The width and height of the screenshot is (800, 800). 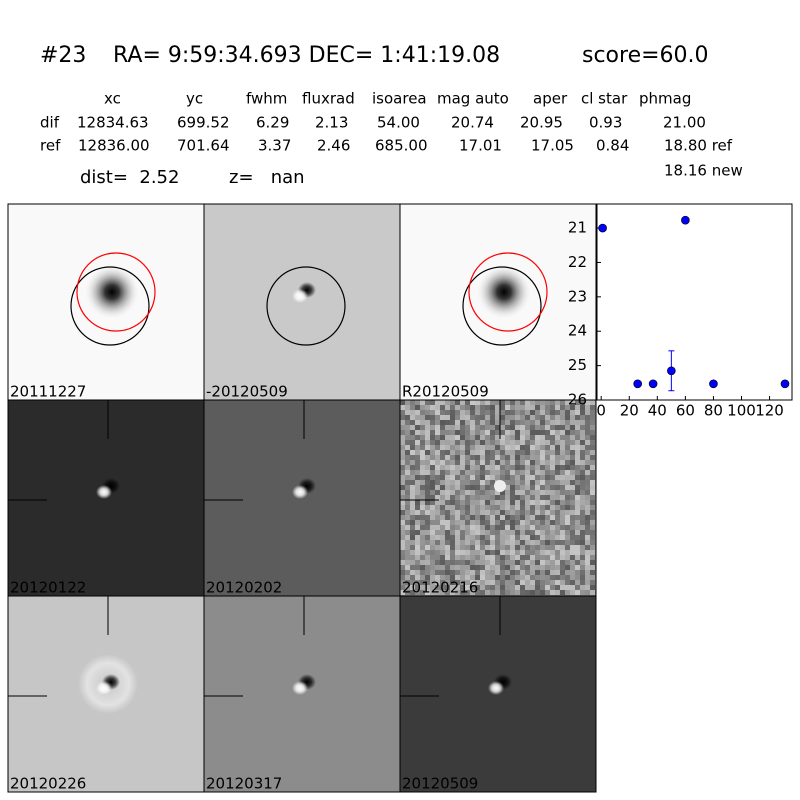 I want to click on score: score=60.0, so click(x=645, y=55).